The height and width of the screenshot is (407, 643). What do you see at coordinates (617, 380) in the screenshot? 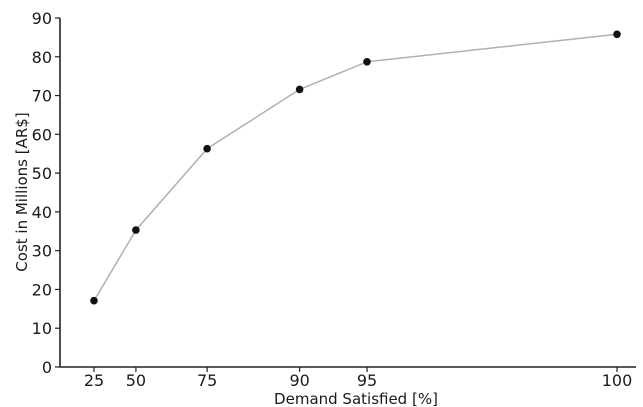
I see `x-tick-label: 100` at bounding box center [617, 380].